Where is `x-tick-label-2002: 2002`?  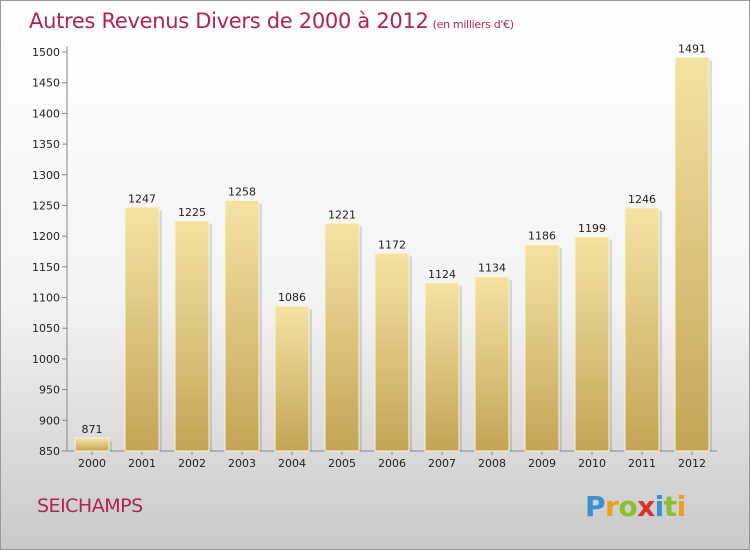
x-tick-label-2002: 2002 is located at coordinates (192, 463).